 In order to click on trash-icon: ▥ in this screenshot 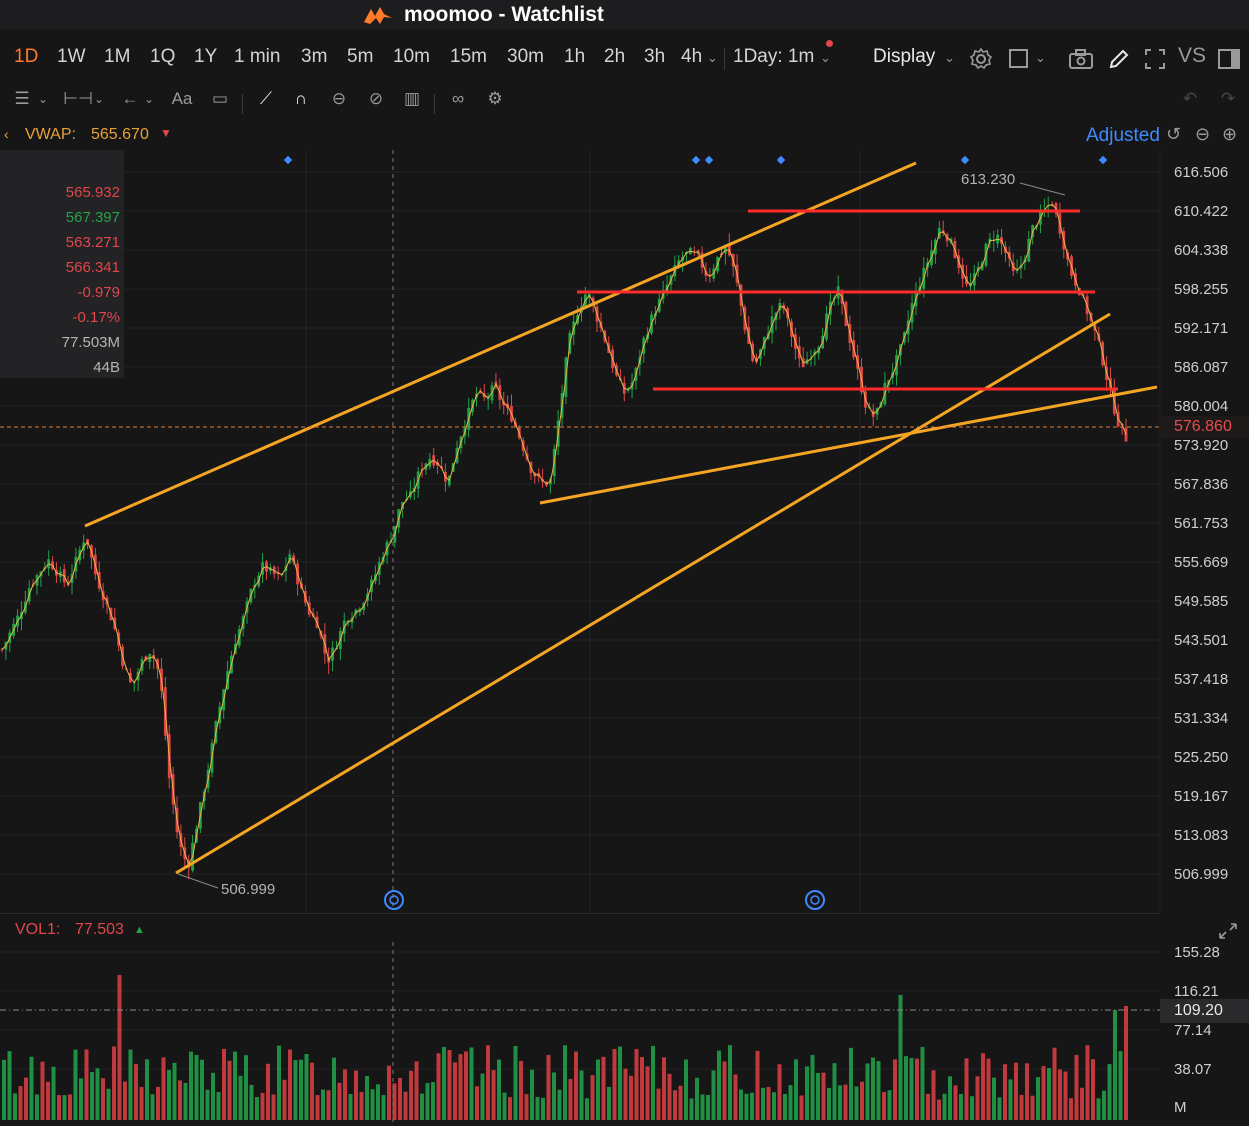, I will do `click(412, 98)`.